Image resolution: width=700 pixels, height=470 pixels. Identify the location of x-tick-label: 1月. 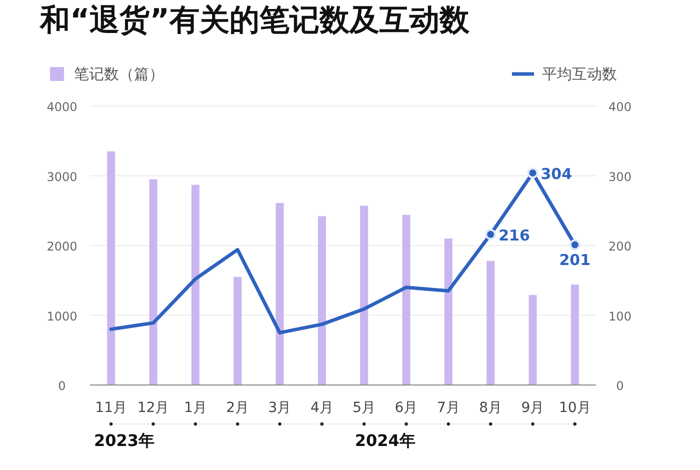
(195, 408).